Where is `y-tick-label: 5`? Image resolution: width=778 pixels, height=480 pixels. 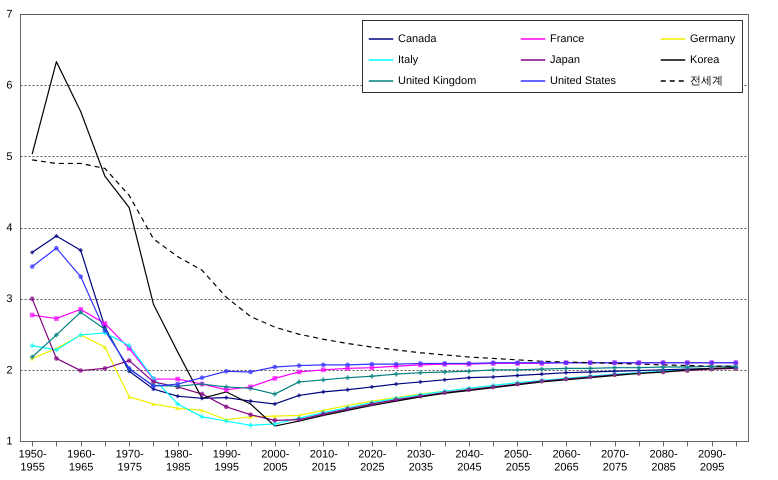
y-tick-label: 5 is located at coordinates (9, 156).